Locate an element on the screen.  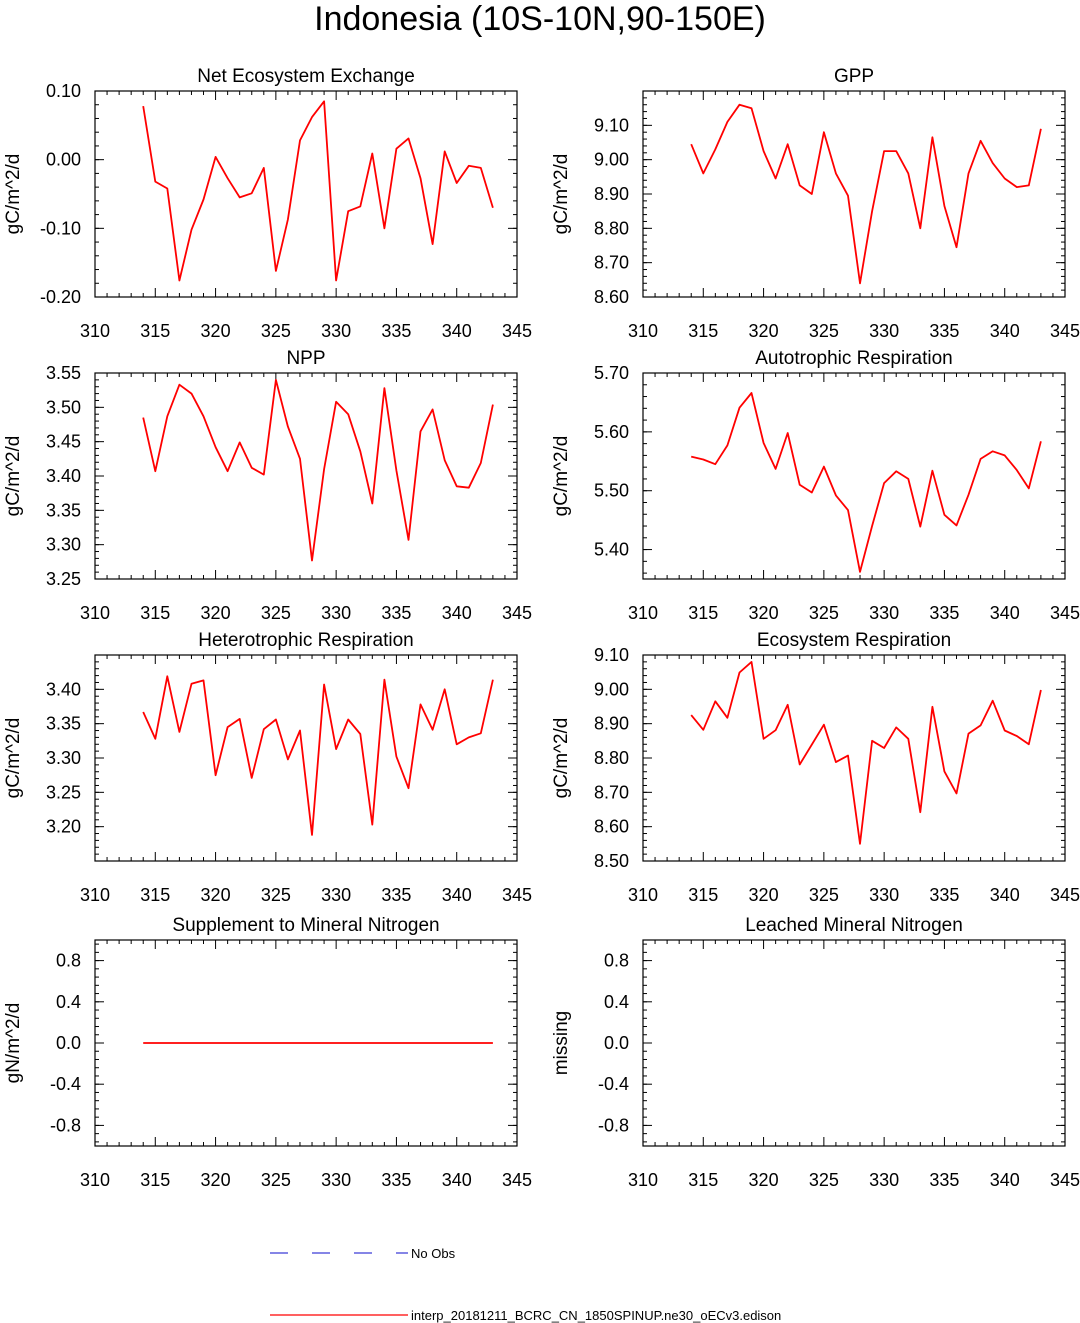
y-tick-label: 5.60 is located at coordinates (611, 432).